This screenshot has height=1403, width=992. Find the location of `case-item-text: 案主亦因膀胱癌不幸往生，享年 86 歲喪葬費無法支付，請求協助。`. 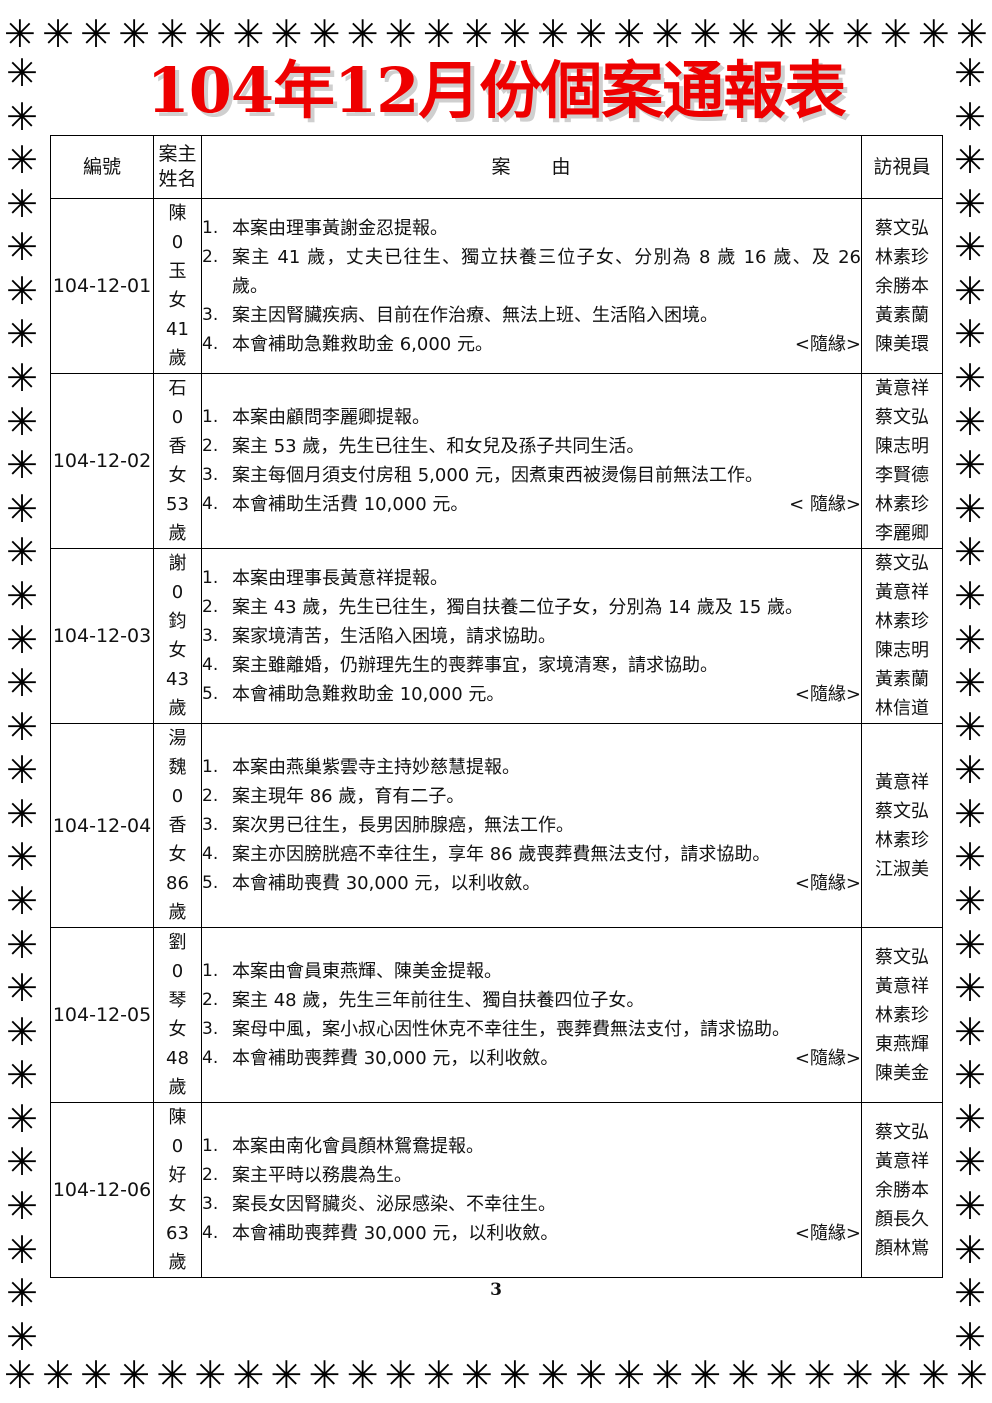

case-item-text: 案主亦因膀胱癌不幸往生，享年 86 歲喪葬費無法支付，請求協助。 is located at coordinates (501, 855).